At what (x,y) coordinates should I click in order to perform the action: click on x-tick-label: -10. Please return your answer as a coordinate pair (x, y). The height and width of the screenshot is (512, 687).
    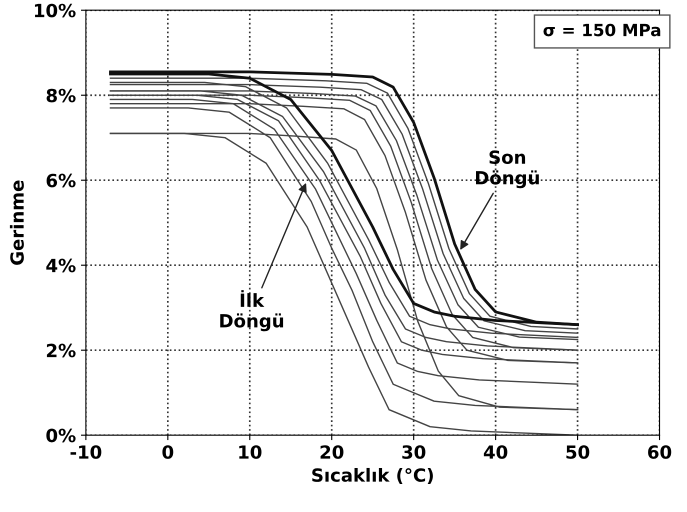
    Looking at the image, I should click on (86, 452).